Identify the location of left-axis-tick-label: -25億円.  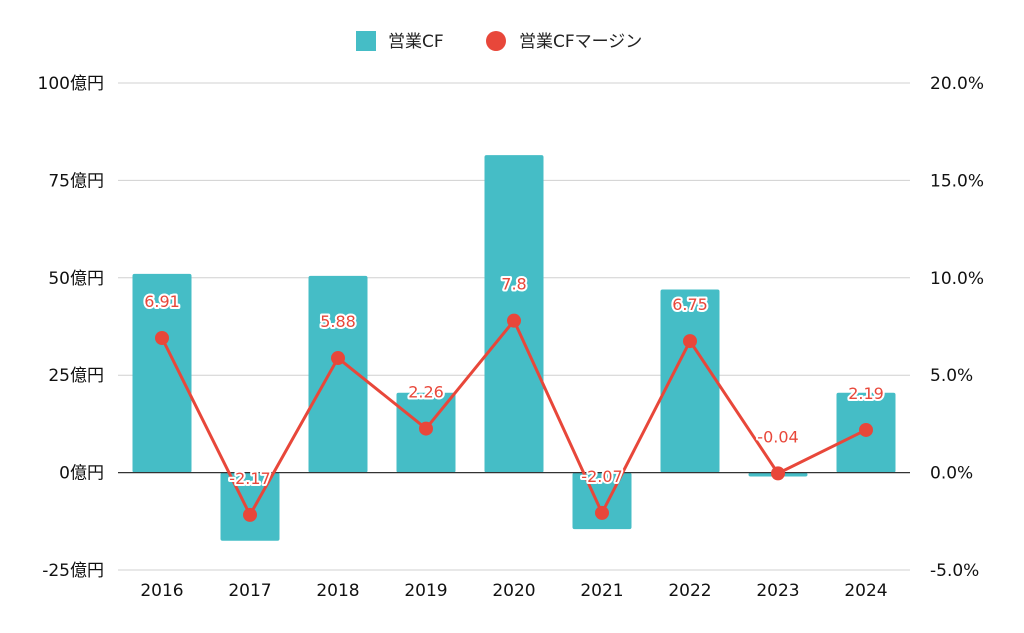
(73, 571).